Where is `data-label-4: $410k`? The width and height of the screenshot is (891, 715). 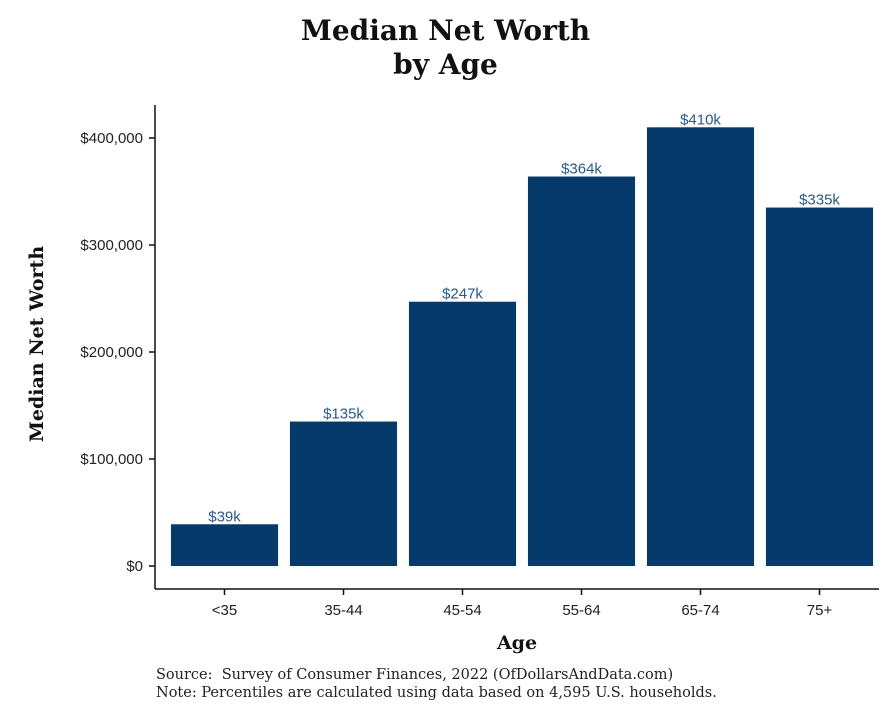
data-label-4: $410k is located at coordinates (700, 119).